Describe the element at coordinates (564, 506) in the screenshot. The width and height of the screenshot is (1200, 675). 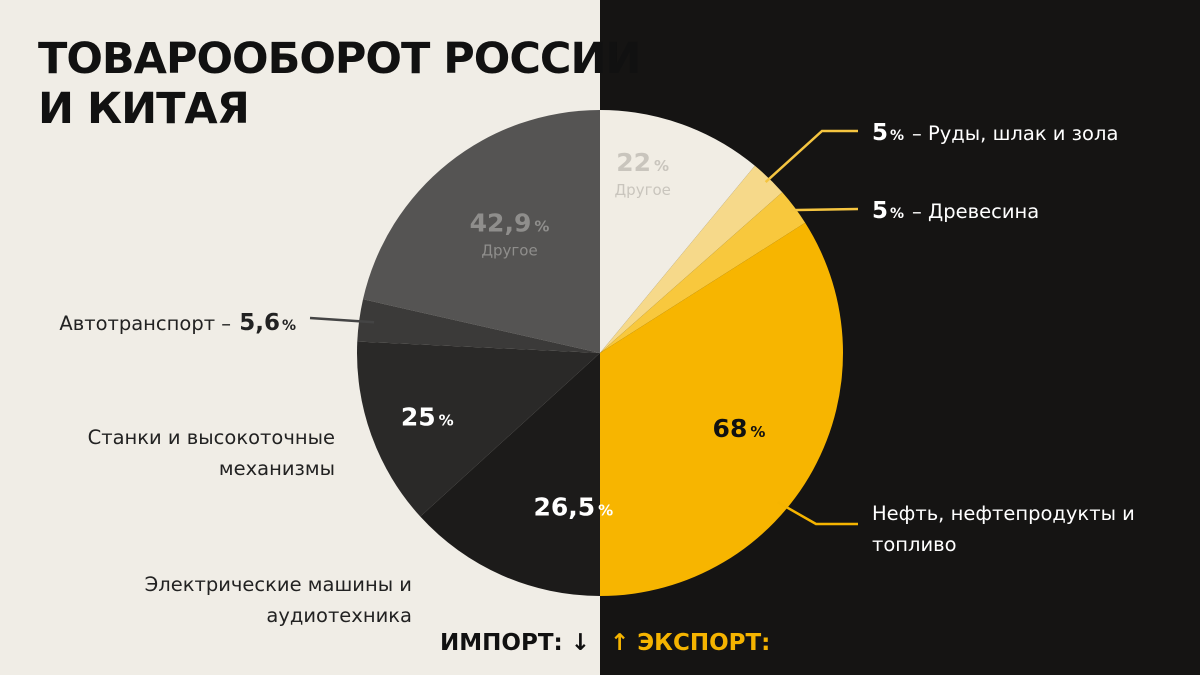
I see `import-value-3: 26,5` at that location.